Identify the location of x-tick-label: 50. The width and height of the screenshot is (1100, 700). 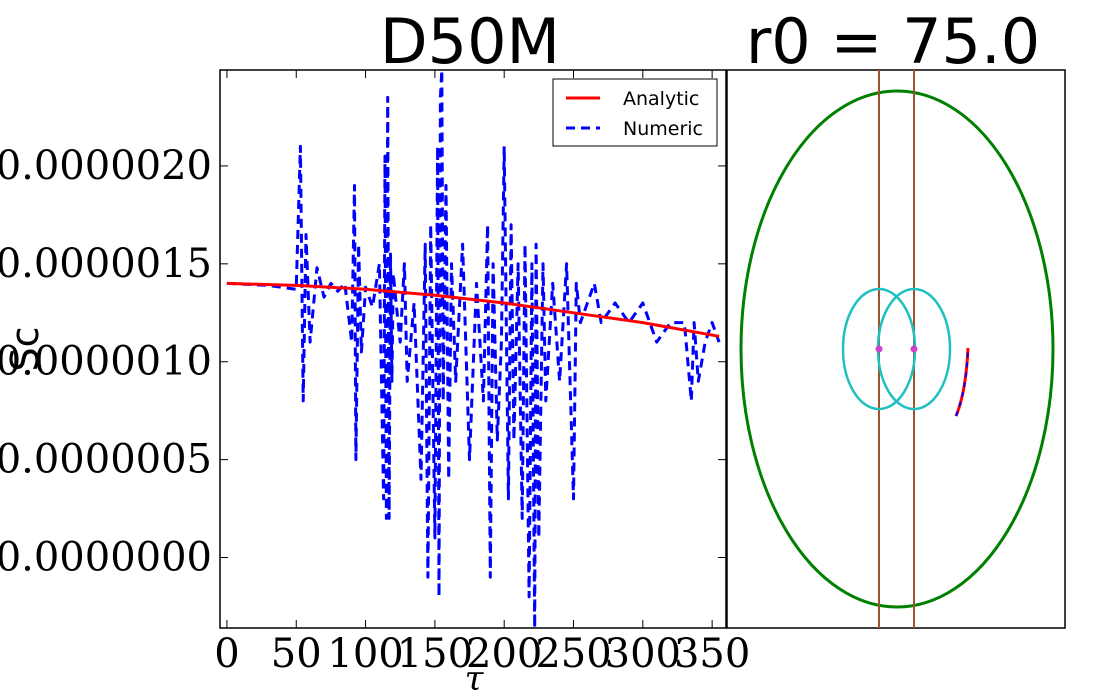
(296, 654).